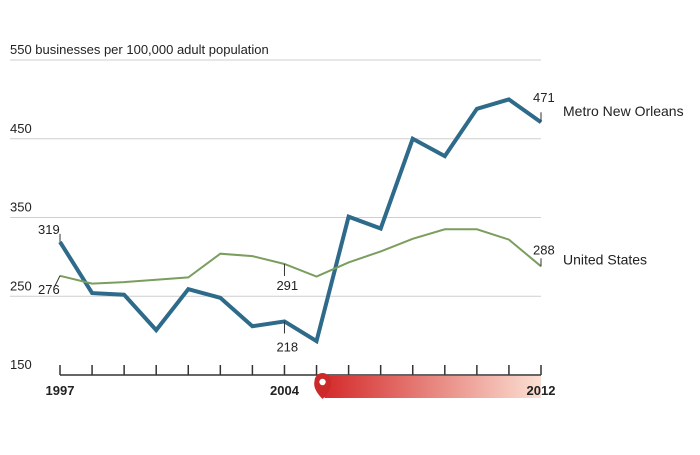  Describe the element at coordinates (60, 390) in the screenshot. I see `x-tick-label: 1997` at that location.